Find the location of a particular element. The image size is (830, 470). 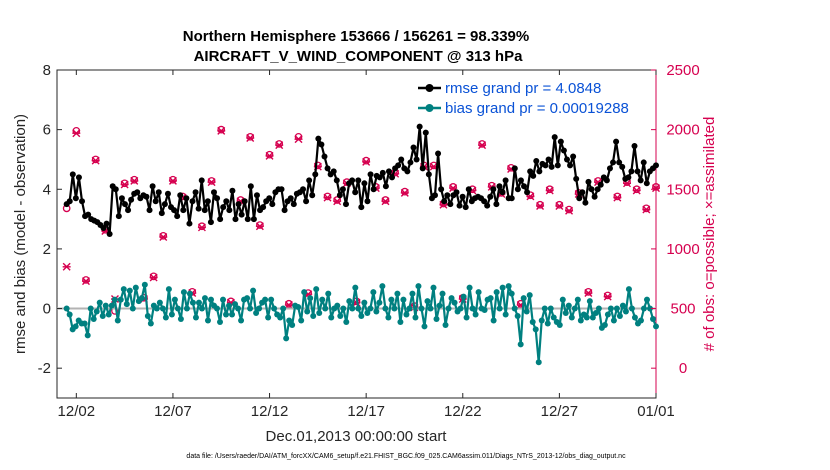

x-tick-label: 12/22 is located at coordinates (463, 411).